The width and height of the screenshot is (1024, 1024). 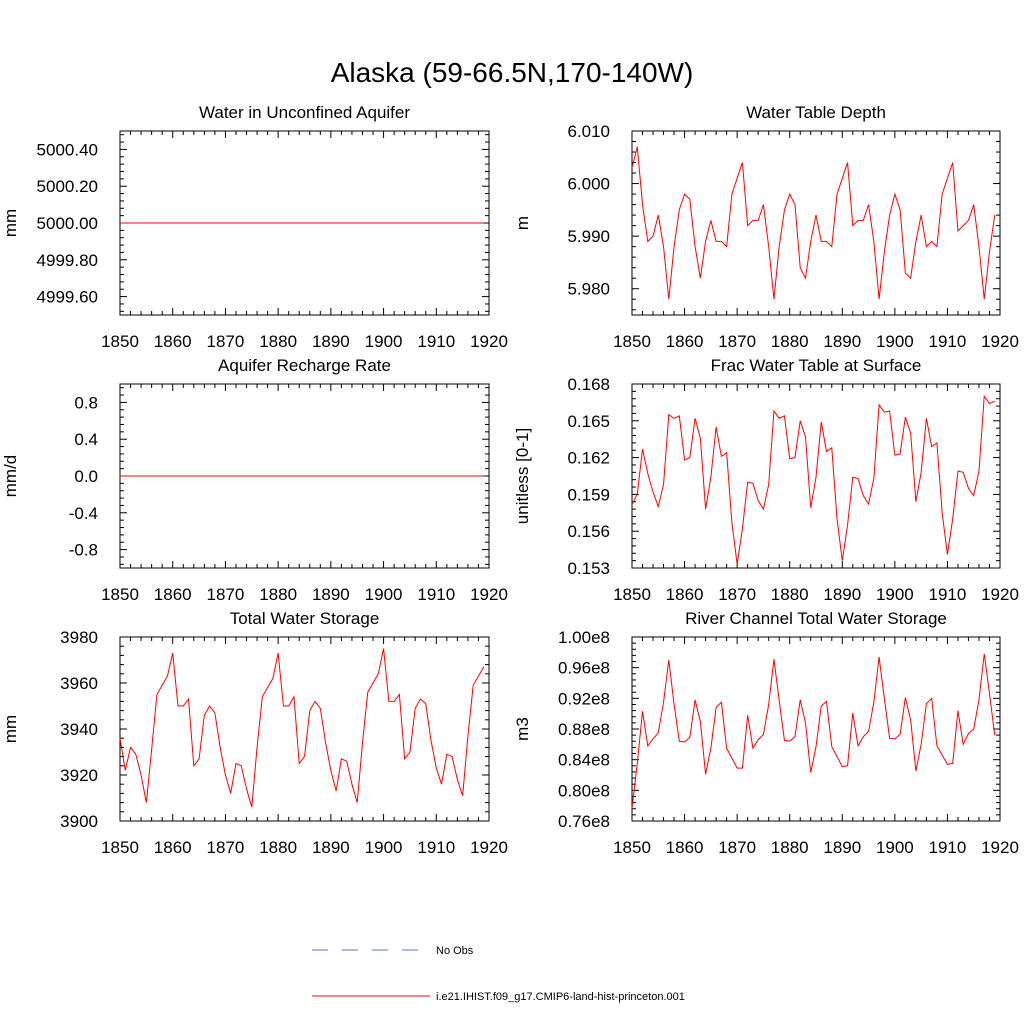 I want to click on panel-title: Water Table Depth, so click(x=816, y=112).